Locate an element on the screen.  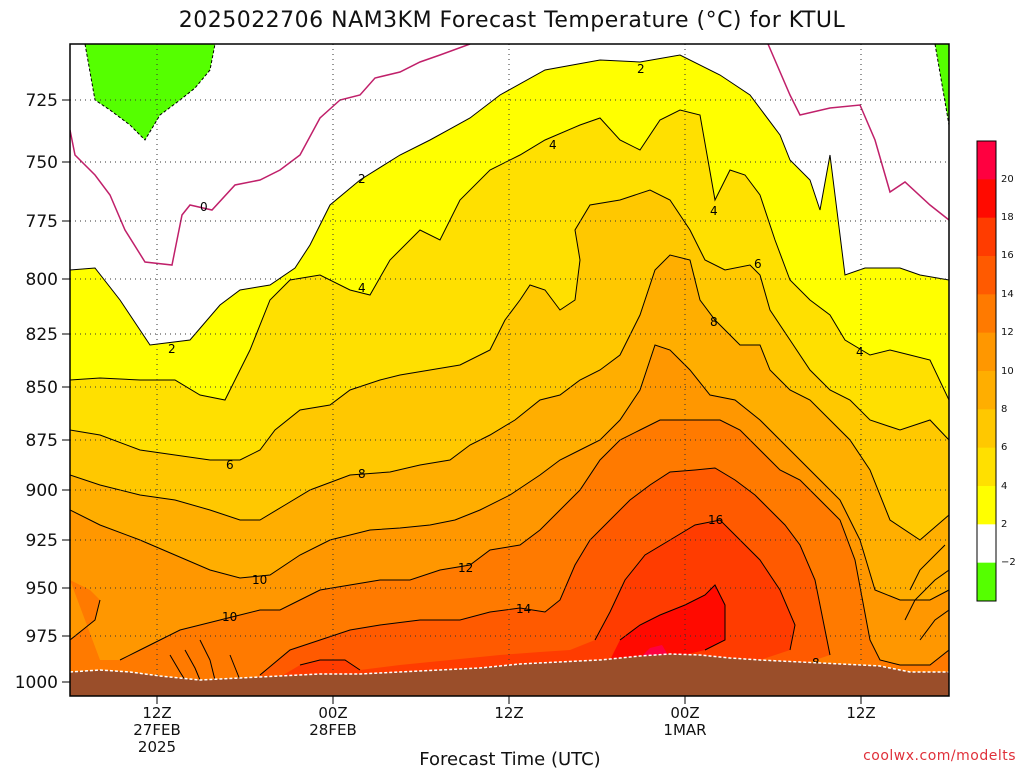
y-tick-label: 800 is located at coordinates (42, 280).